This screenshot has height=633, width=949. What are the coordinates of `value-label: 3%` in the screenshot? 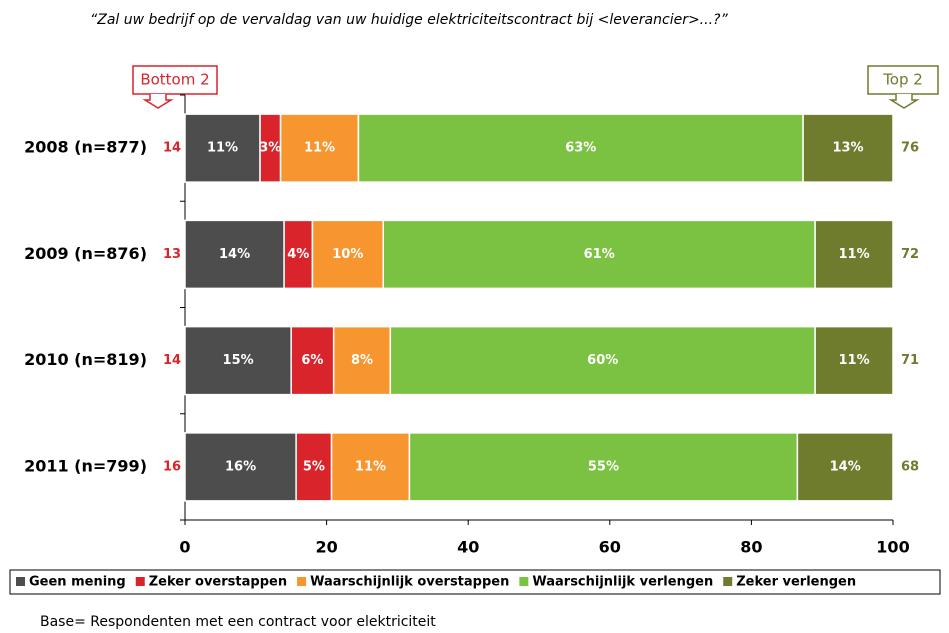 It's located at (270, 148).